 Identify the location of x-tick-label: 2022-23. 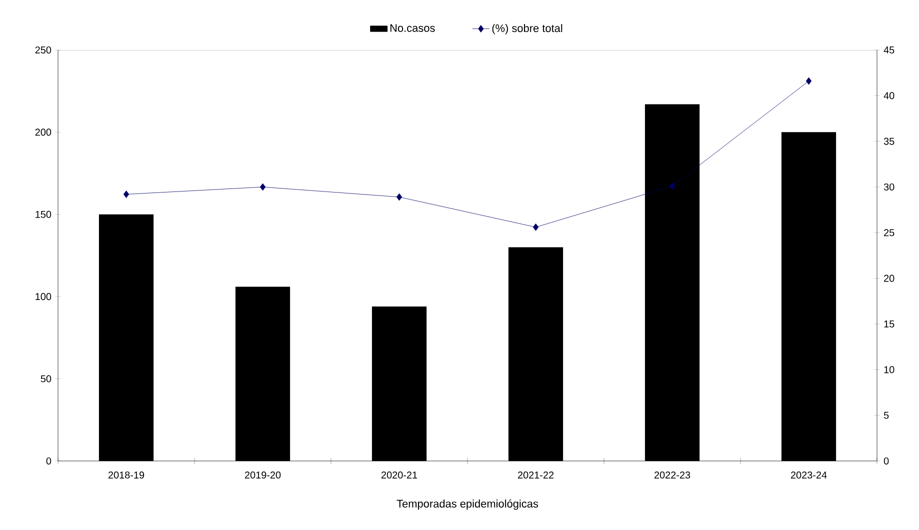
(672, 475).